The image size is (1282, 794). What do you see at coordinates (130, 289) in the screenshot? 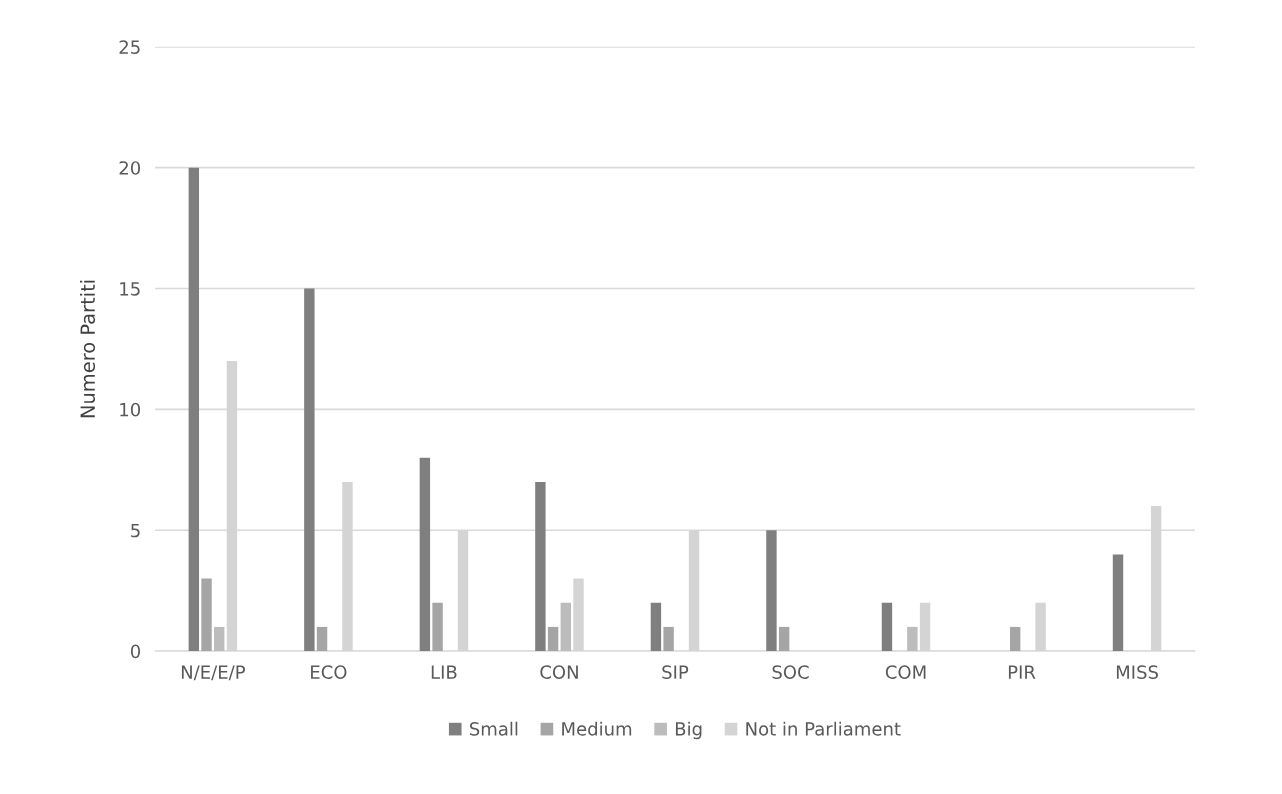
I see `y-tick-label: 15` at bounding box center [130, 289].